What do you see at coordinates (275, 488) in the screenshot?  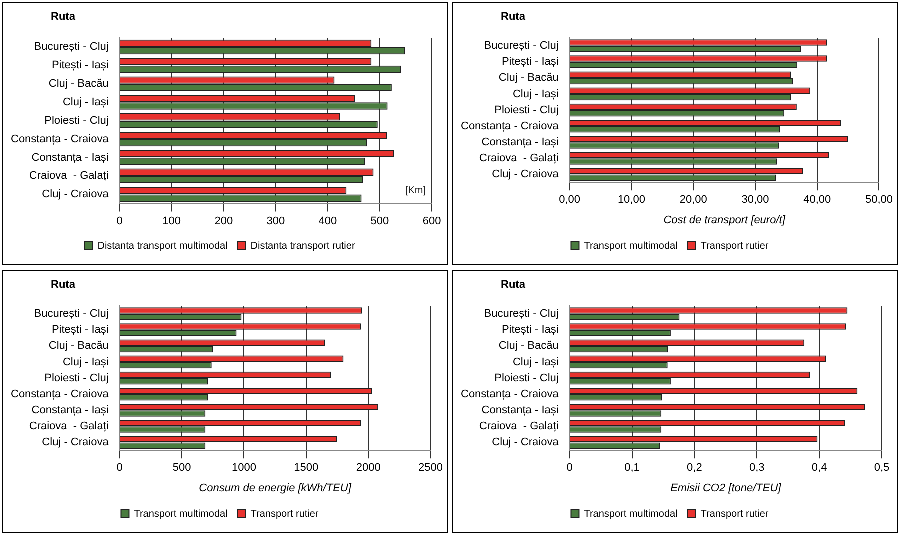 I see `x-axis-title: Consum de energie [kWh/TEU]` at bounding box center [275, 488].